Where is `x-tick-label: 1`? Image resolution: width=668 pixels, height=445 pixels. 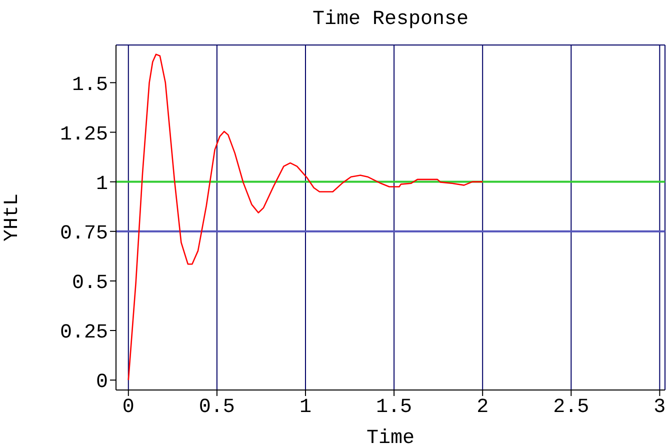 x-tick-label: 1 is located at coordinates (305, 408).